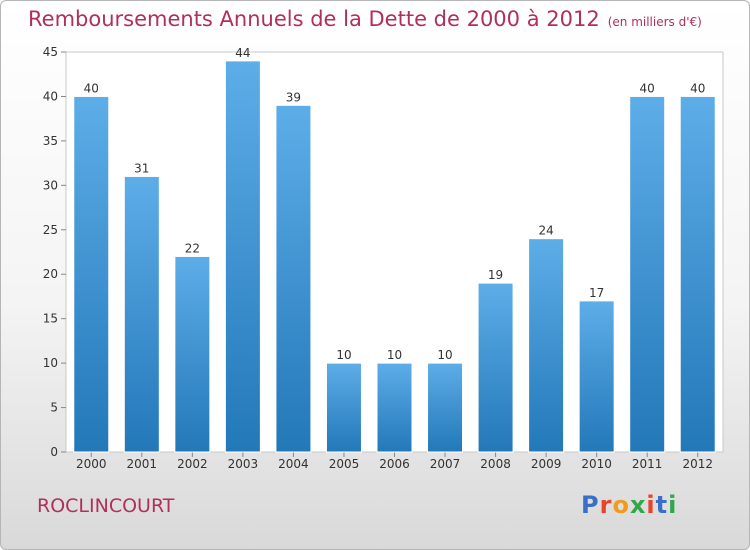  Describe the element at coordinates (654, 22) in the screenshot. I see `chart-unit: (en milliers d'€)` at that location.